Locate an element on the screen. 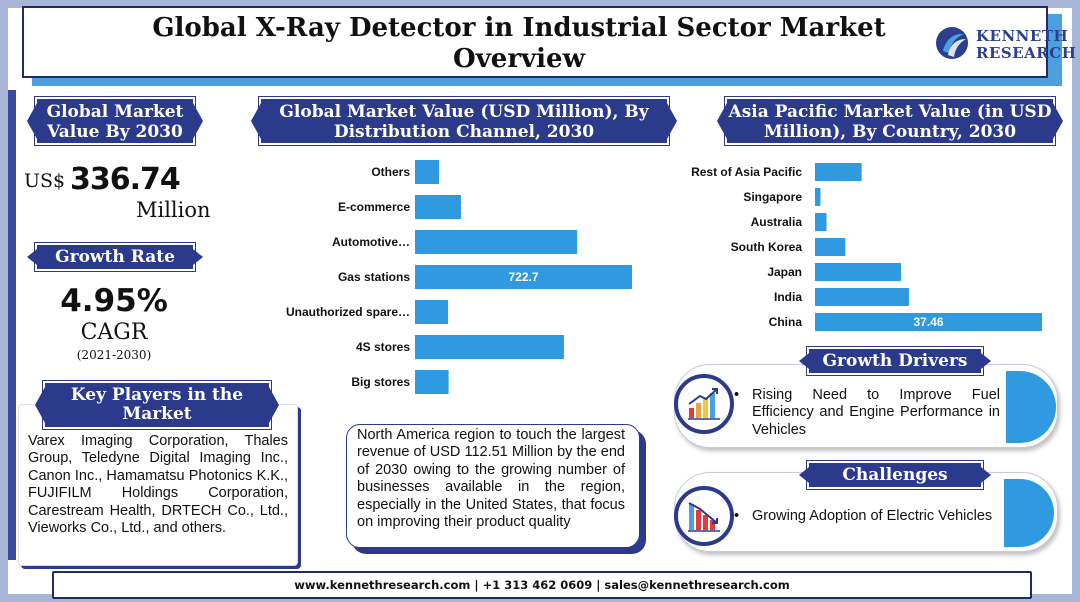  logo-text: KENNETH RESEARCH is located at coordinates (1026, 45).